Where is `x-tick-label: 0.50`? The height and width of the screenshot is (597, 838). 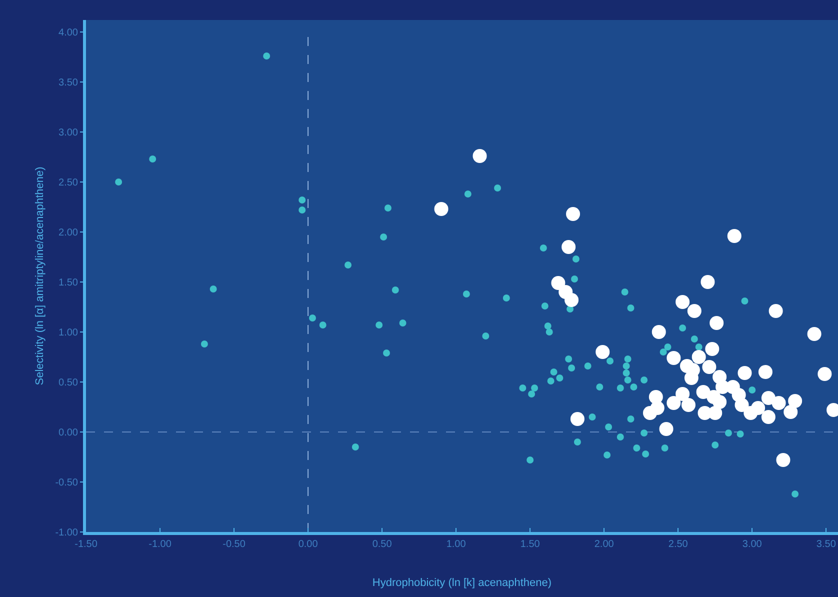
x-tick-label: 0.50 is located at coordinates (382, 544).